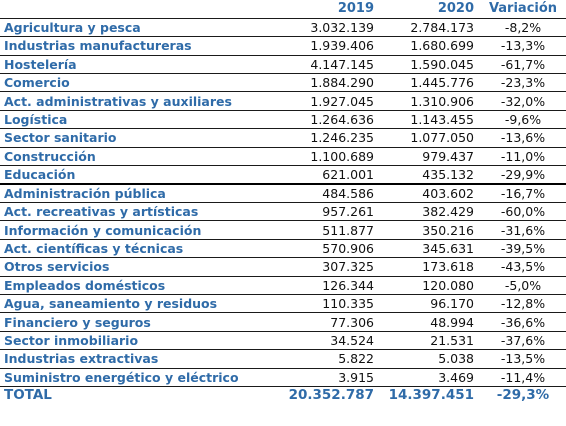  What do you see at coordinates (430, 322) in the screenshot?
I see `value-2020: 48.994` at bounding box center [430, 322].